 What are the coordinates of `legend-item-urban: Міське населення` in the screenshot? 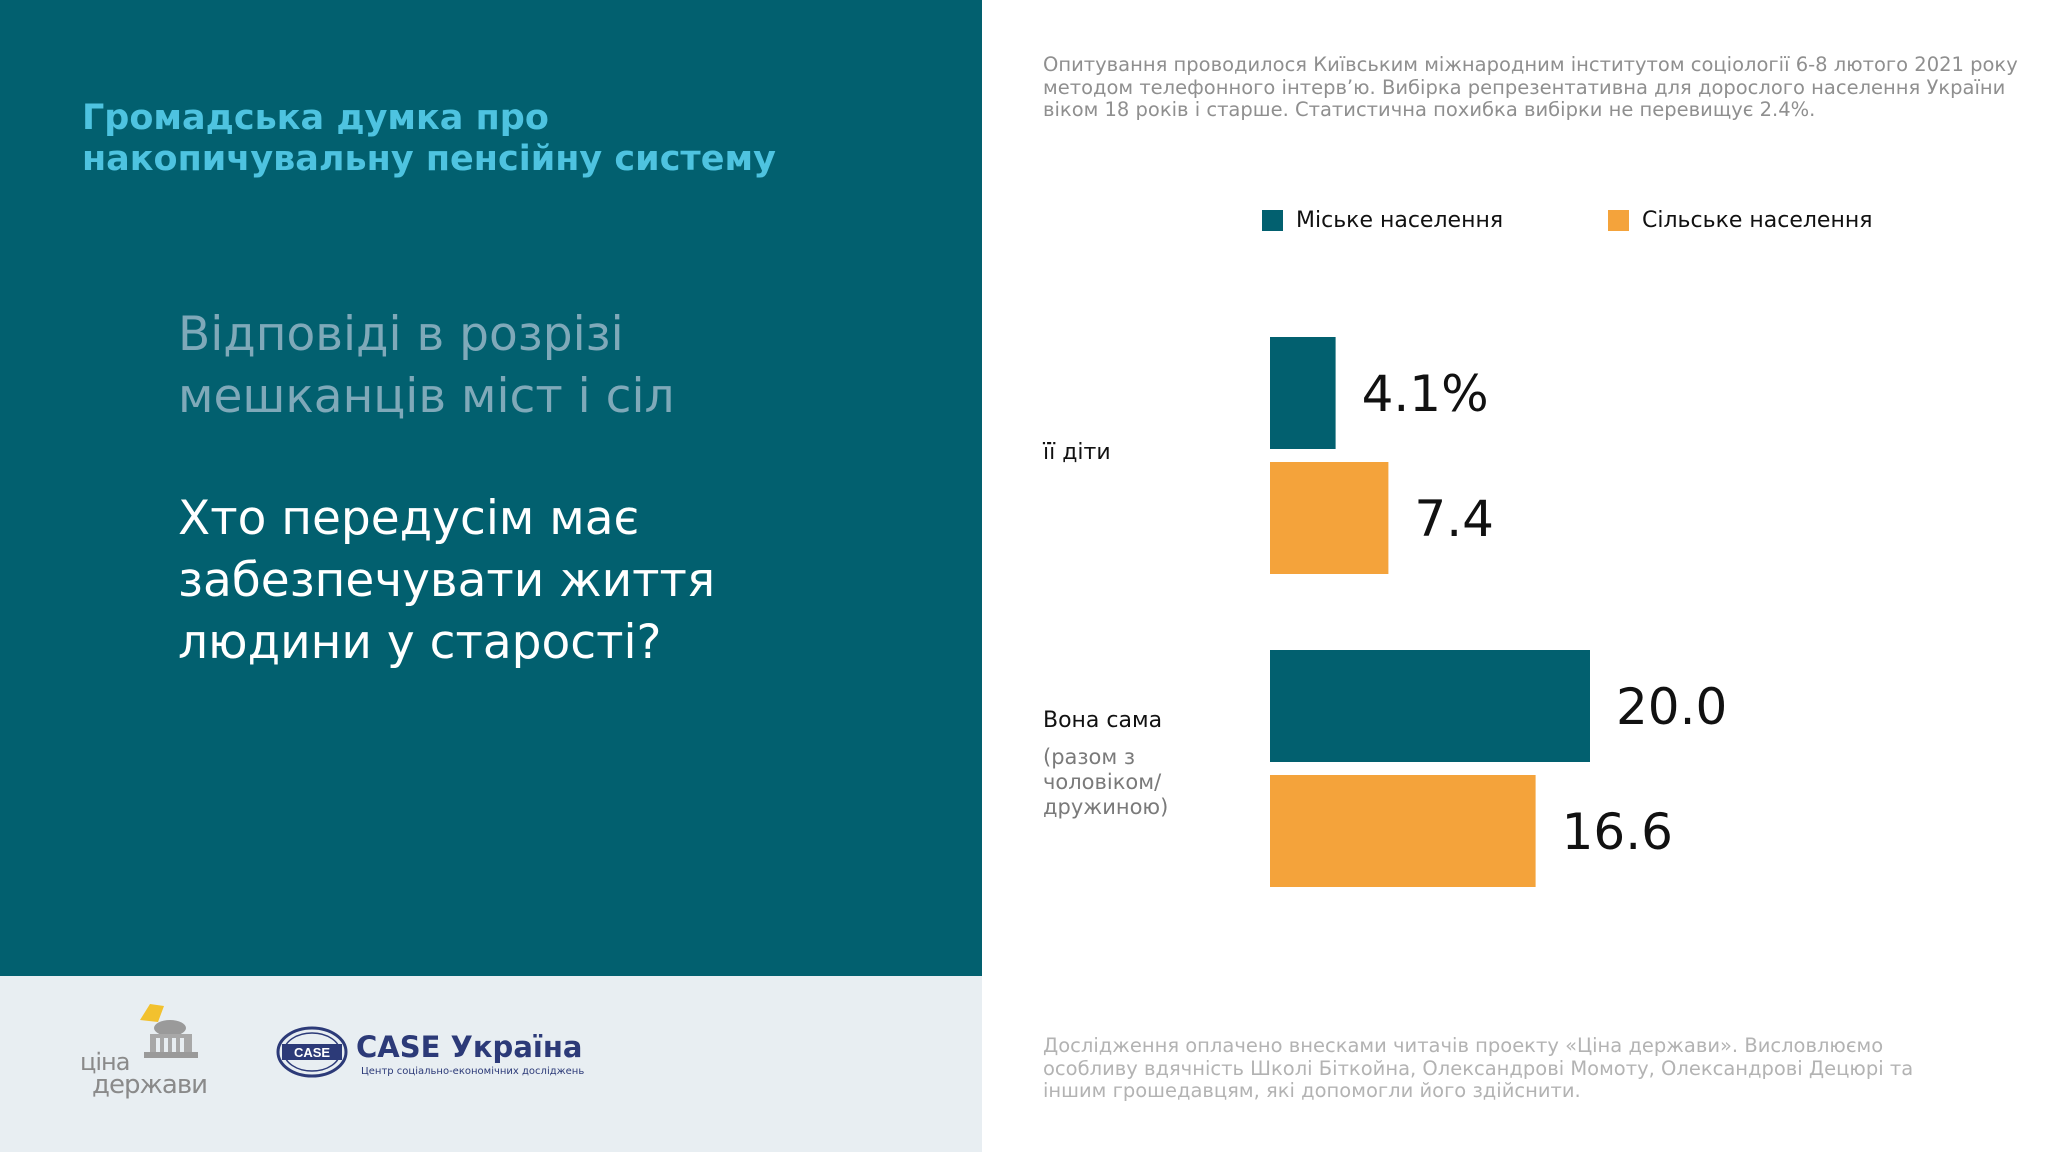 It's located at (1382, 220).